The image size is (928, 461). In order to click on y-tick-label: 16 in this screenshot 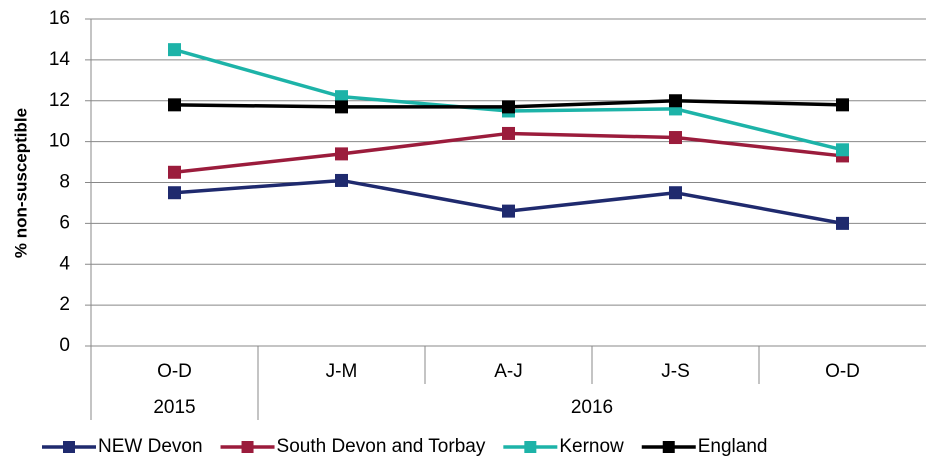, I will do `click(59, 18)`.